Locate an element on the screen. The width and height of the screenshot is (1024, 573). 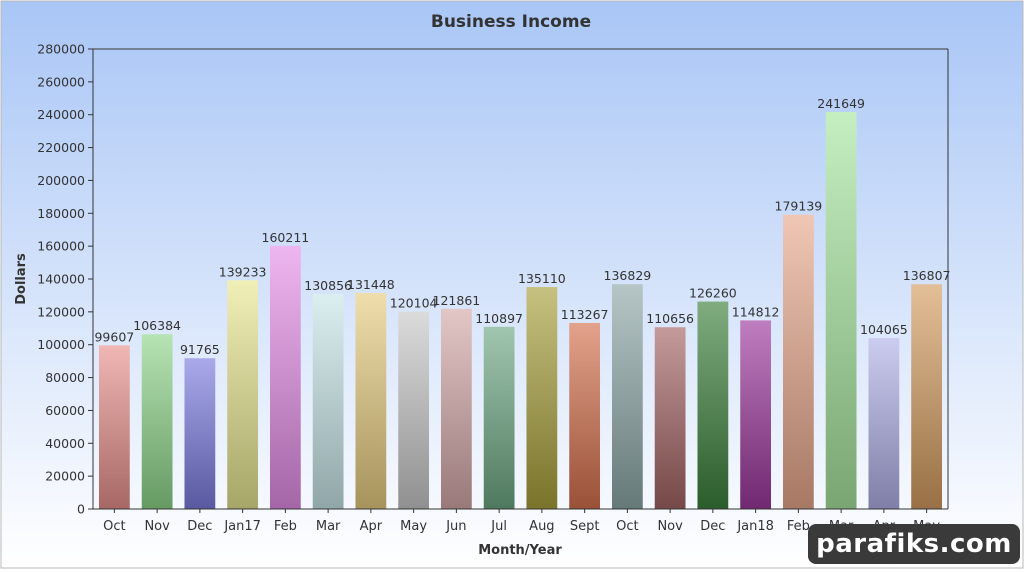
y-tick-label: 140000 is located at coordinates (61, 279).